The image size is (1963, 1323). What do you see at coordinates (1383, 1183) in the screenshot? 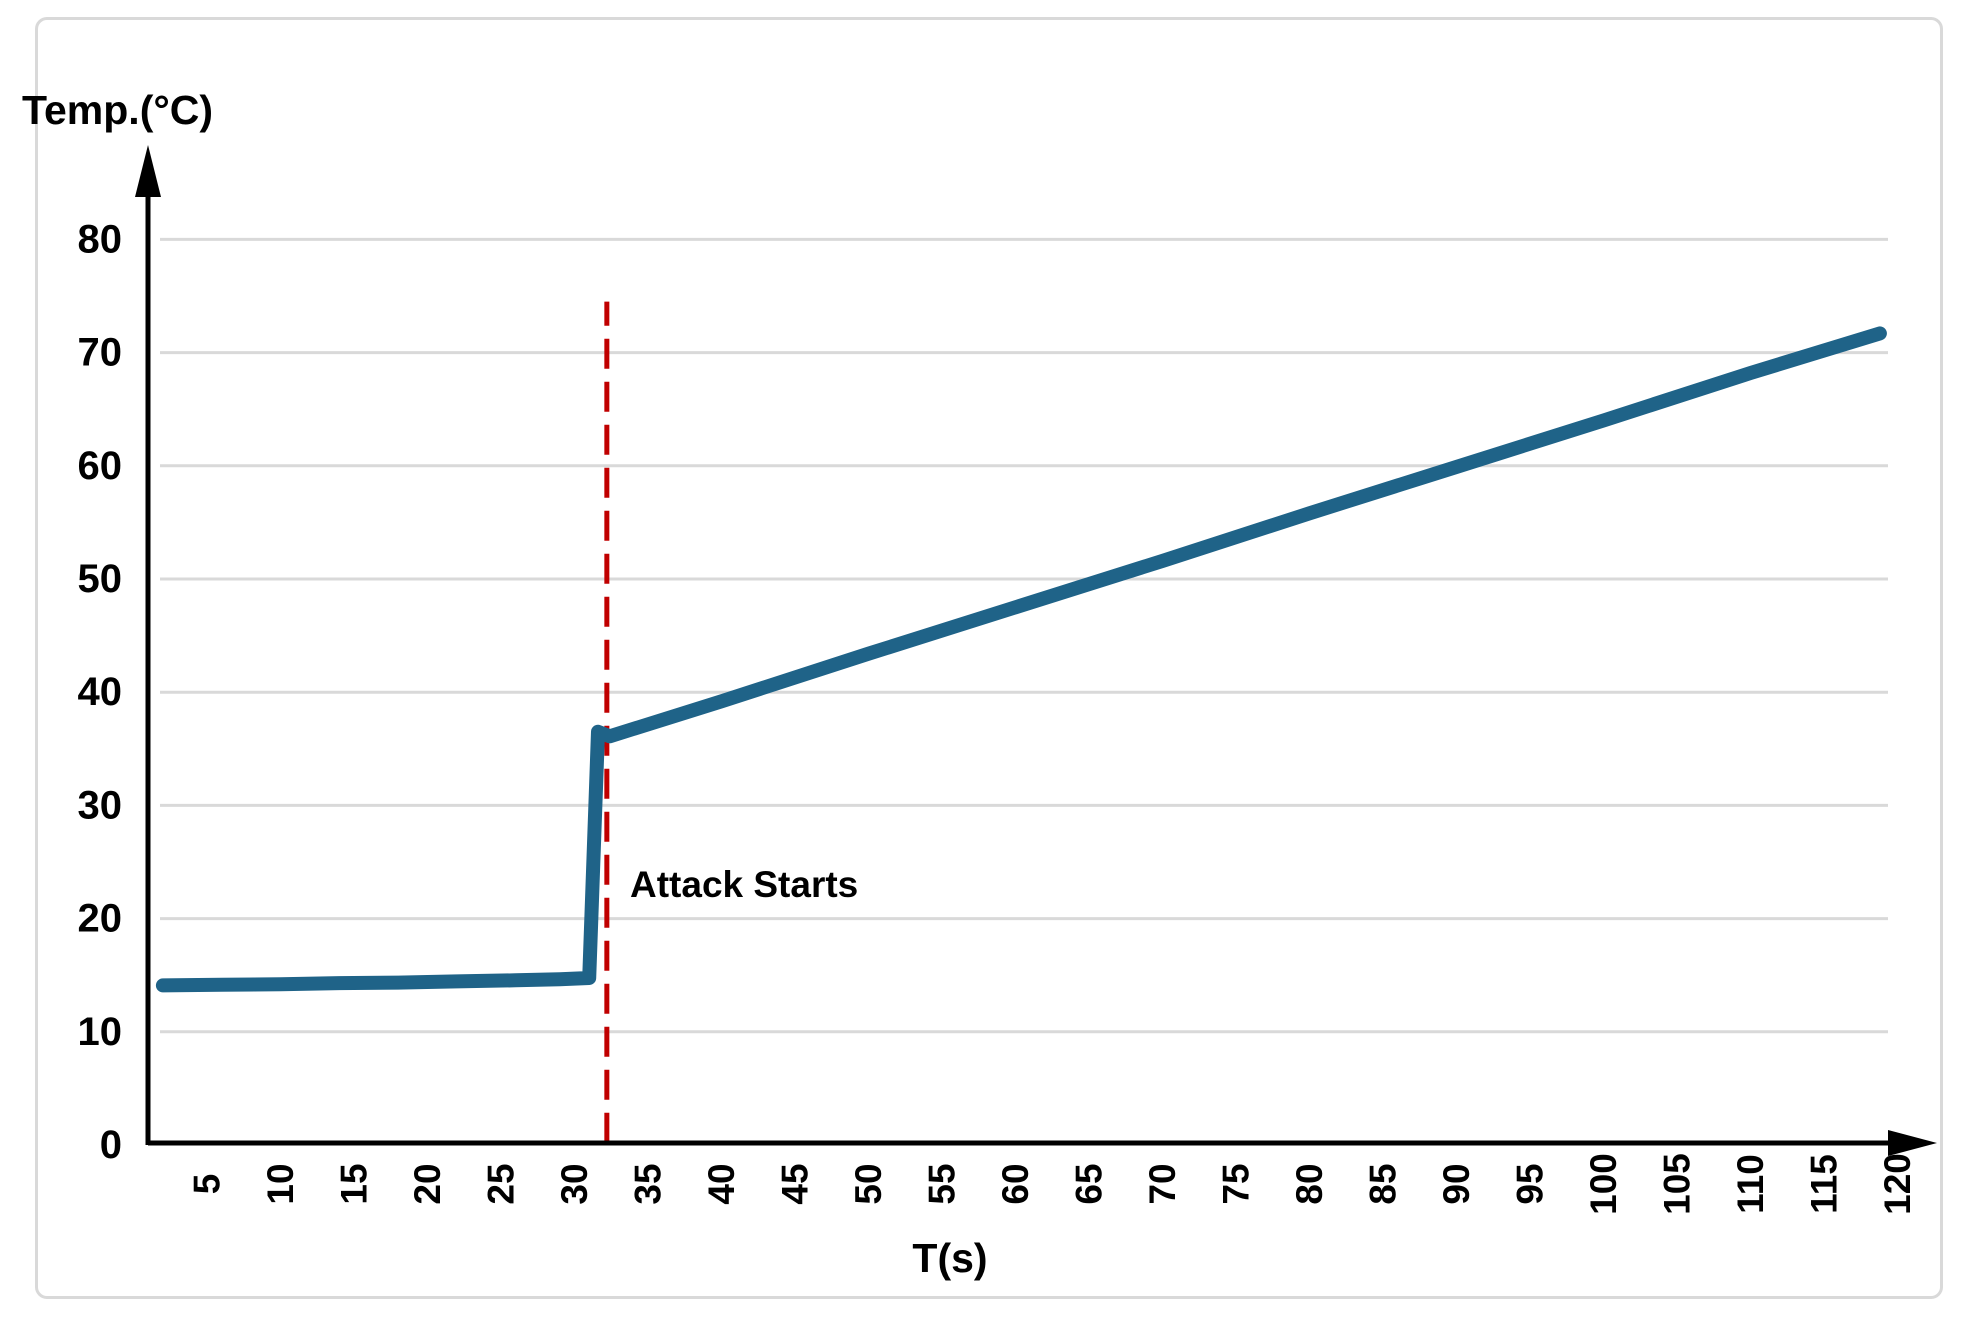
I see `x-tick-label-85: 85` at bounding box center [1383, 1183].